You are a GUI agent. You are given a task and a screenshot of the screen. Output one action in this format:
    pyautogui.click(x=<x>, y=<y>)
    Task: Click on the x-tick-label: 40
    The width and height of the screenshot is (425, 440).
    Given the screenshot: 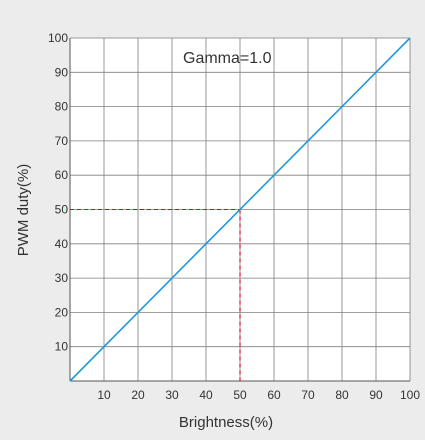 What is the action you would take?
    pyautogui.click(x=206, y=395)
    